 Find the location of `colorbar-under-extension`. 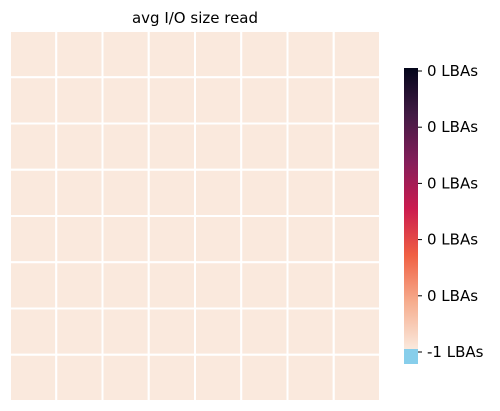

colorbar-under-extension is located at coordinates (411, 356).